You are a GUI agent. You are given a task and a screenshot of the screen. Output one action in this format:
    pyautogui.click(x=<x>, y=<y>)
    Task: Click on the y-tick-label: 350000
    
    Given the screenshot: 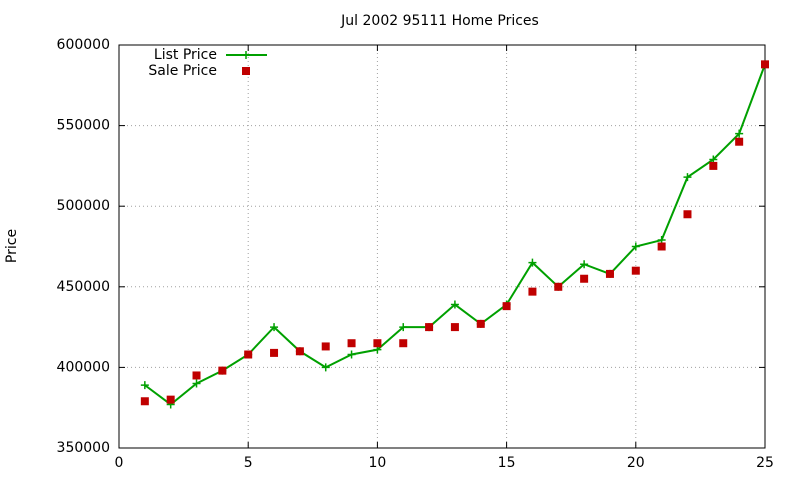 What is the action you would take?
    pyautogui.click(x=83, y=448)
    